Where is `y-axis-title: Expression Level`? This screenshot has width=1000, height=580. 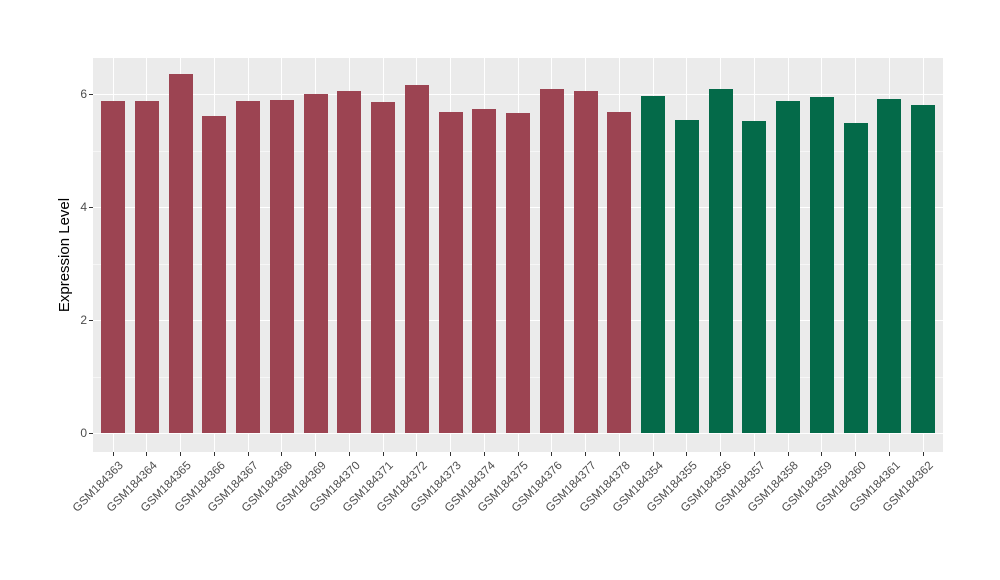 y-axis-title: Expression Level is located at coordinates (64, 255).